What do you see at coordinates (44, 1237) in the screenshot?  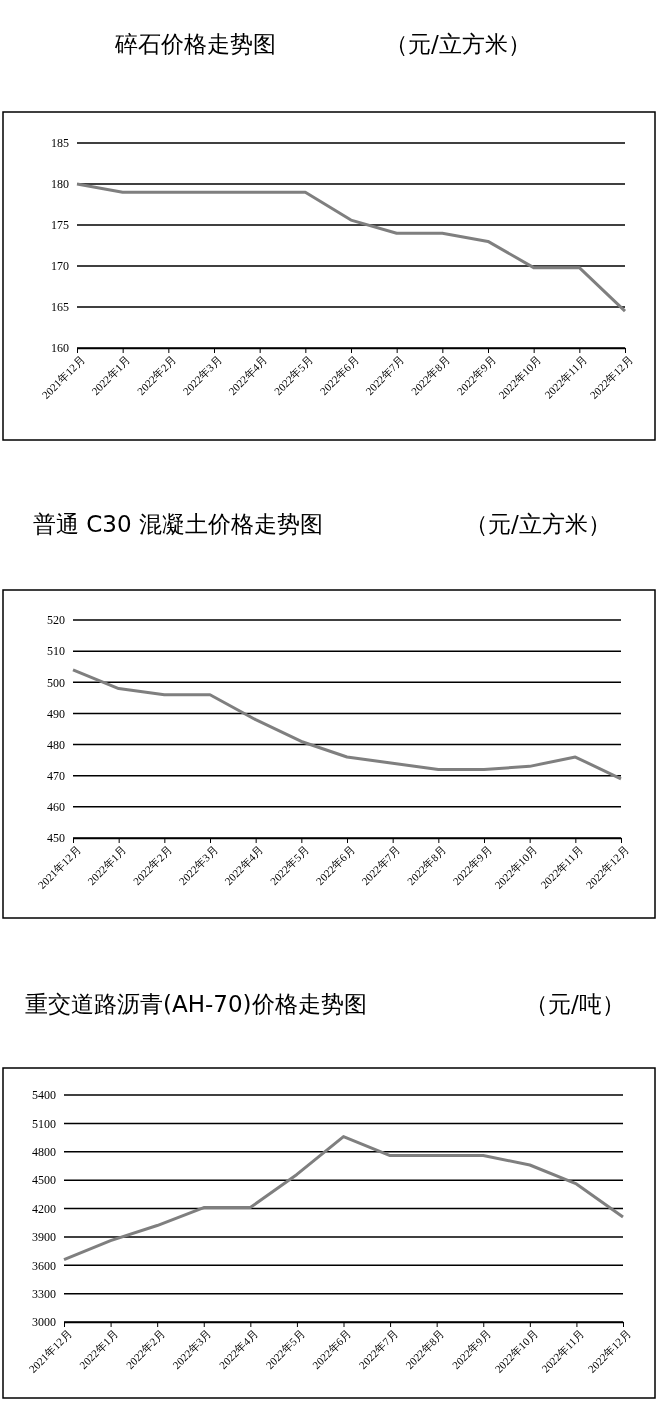 I see `y-tick-label: 3900` at bounding box center [44, 1237].